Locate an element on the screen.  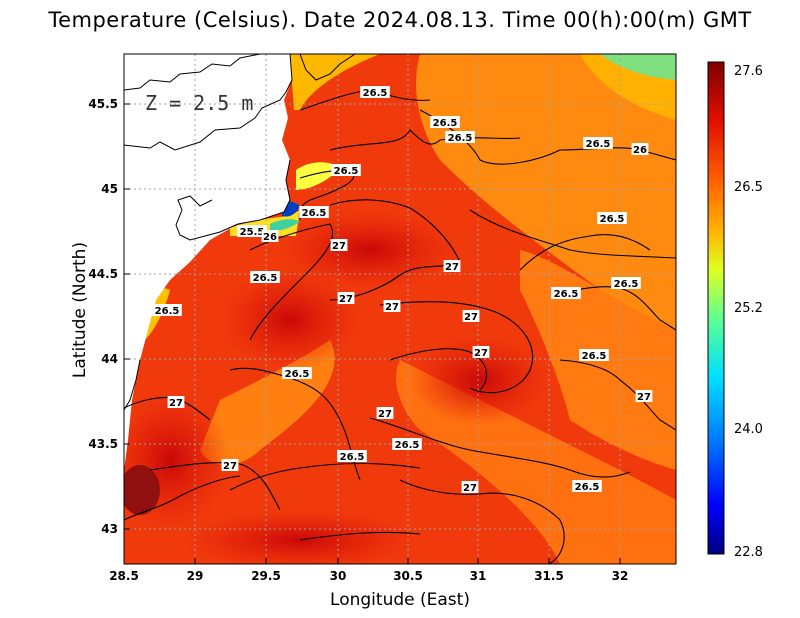
x-tick-label: 29 is located at coordinates (195, 576).